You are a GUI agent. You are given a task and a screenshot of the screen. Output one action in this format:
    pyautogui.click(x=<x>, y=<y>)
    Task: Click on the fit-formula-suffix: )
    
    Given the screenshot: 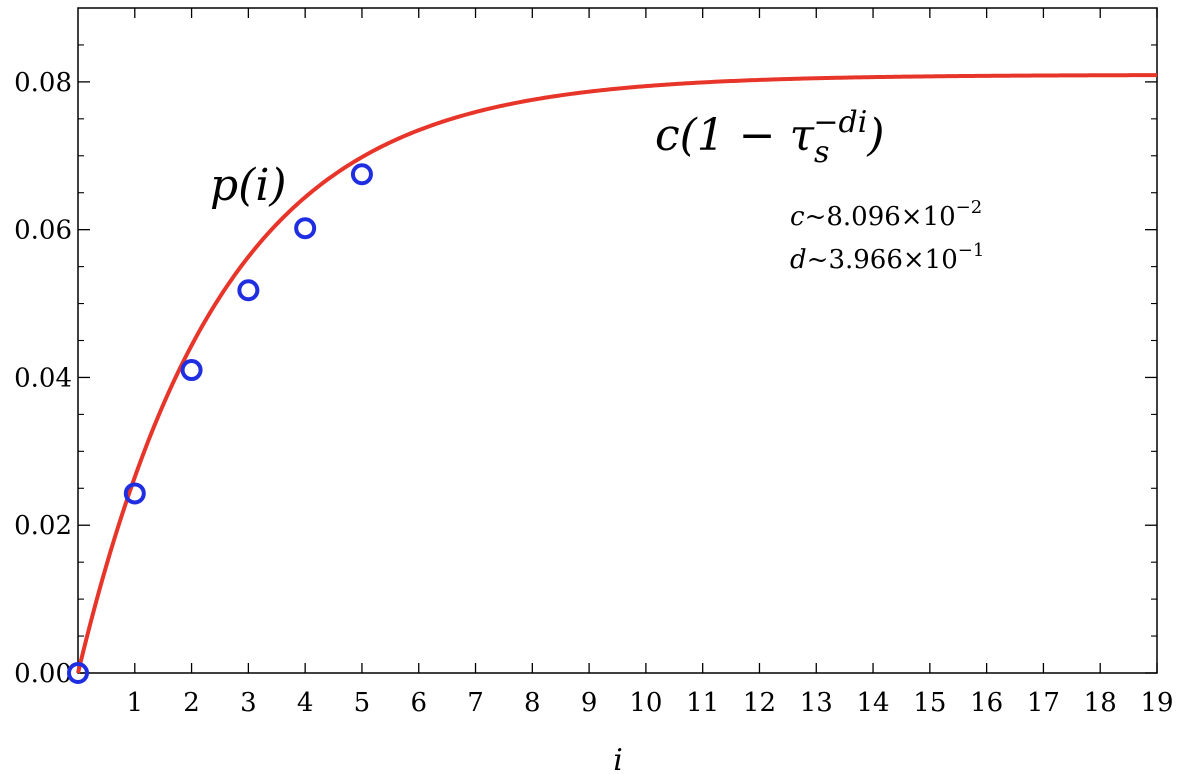 What is the action you would take?
    pyautogui.click(x=875, y=135)
    